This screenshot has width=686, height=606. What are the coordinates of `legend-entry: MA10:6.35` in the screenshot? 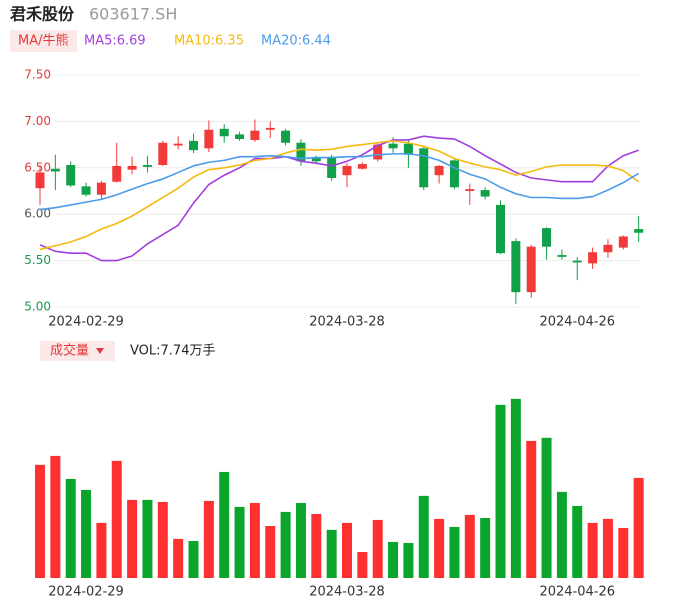 It's located at (209, 41).